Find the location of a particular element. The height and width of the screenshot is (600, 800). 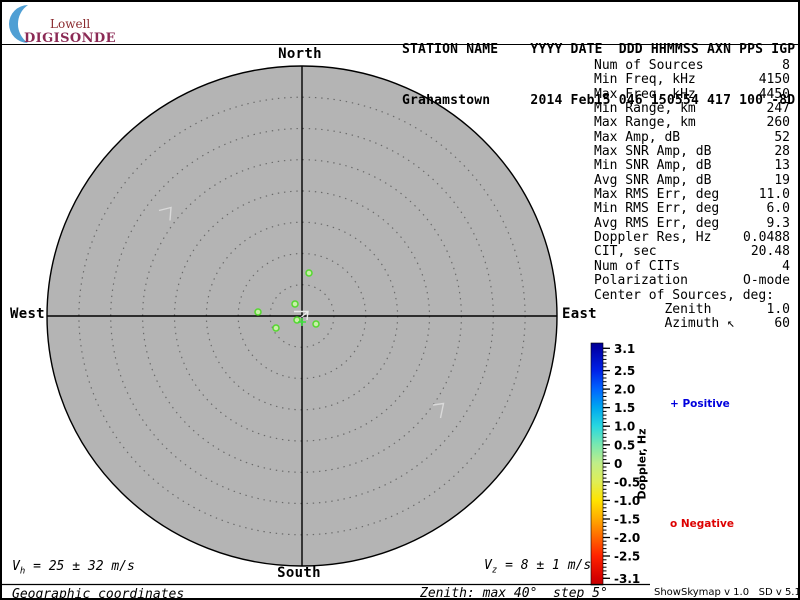

param-label: Min RMS Err, deg is located at coordinates (657, 209).